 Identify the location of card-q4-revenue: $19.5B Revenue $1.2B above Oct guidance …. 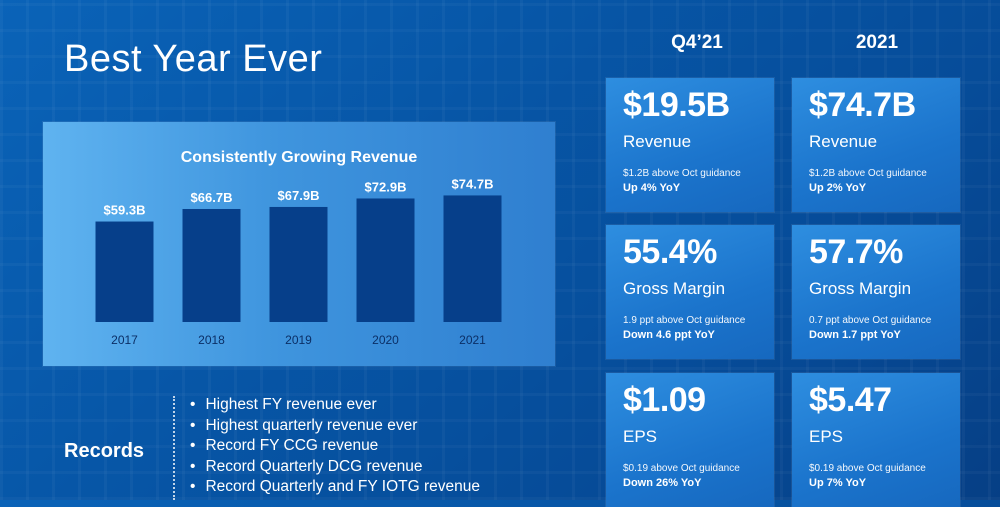
(690, 145).